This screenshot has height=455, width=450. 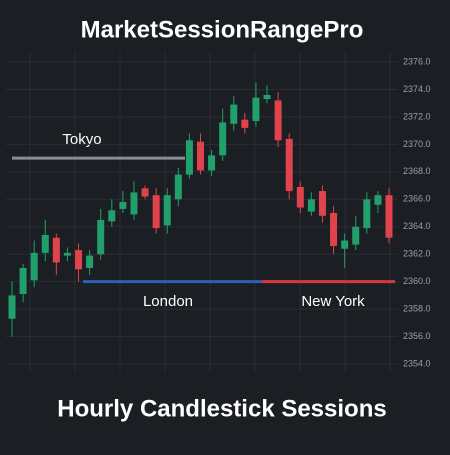 I want to click on y-tick-label: 2364.0, so click(x=417, y=226).